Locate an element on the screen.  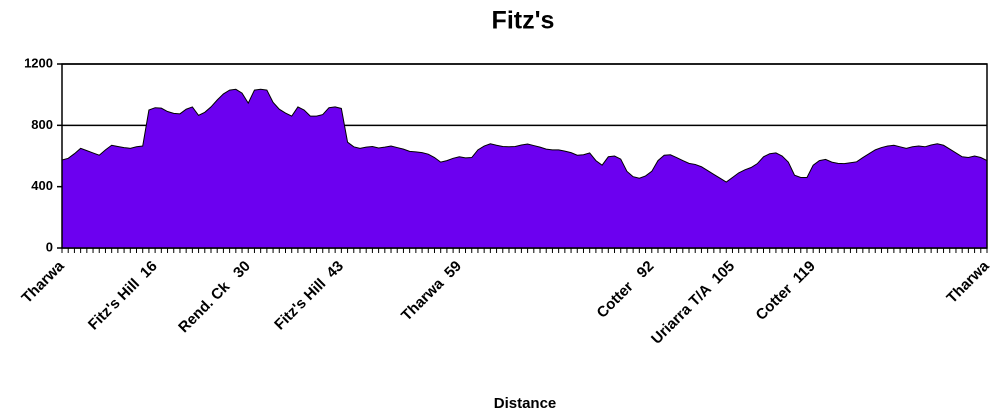
x-tick-label: Uriarra T/A 105 is located at coordinates (693, 303).